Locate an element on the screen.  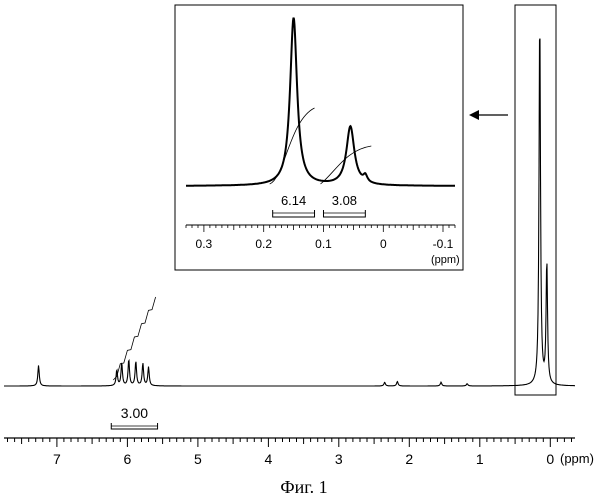
main-integral-curve is located at coordinates (134, 338).